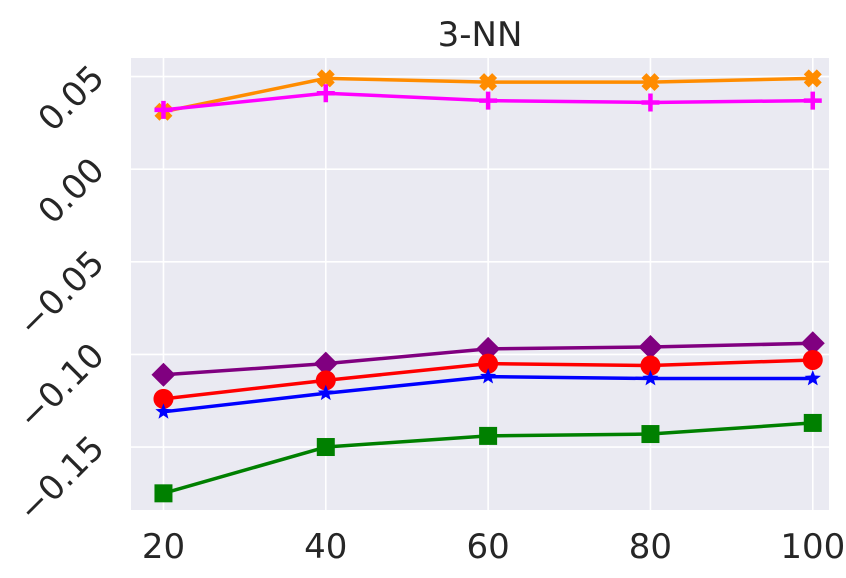 This screenshot has width=846, height=578. Describe the element at coordinates (163, 547) in the screenshot. I see `x-tick-label: 20` at that location.